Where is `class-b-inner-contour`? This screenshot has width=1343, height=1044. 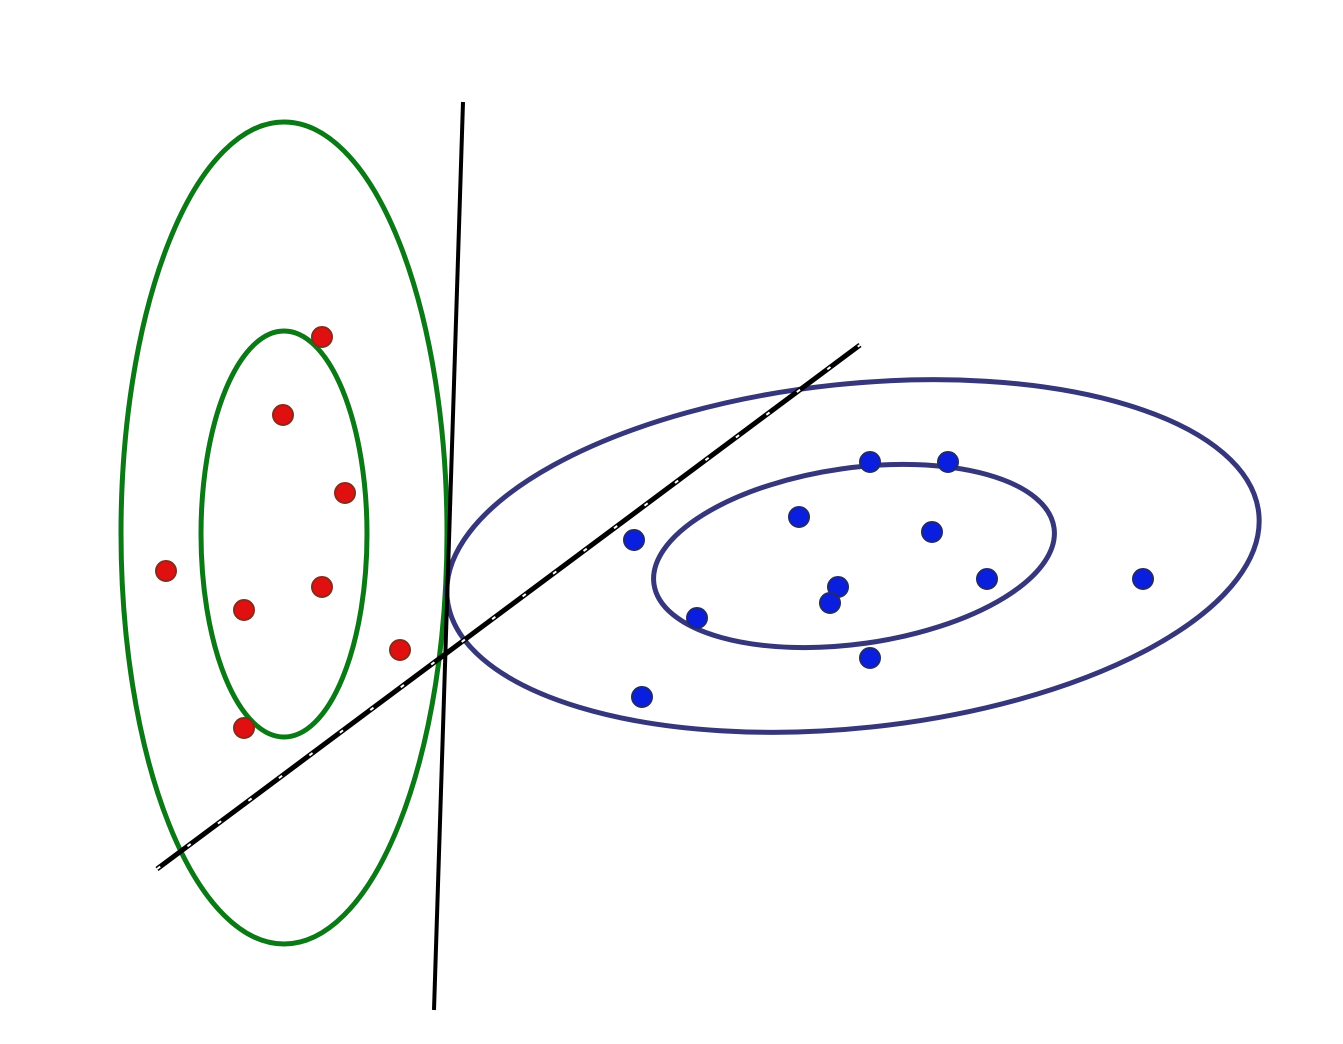 class-b-inner-contour is located at coordinates (854, 556).